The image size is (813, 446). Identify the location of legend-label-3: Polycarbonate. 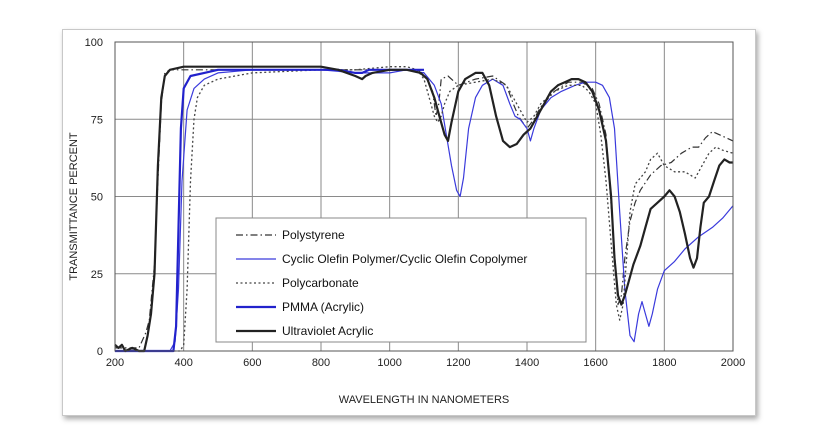
(320, 283).